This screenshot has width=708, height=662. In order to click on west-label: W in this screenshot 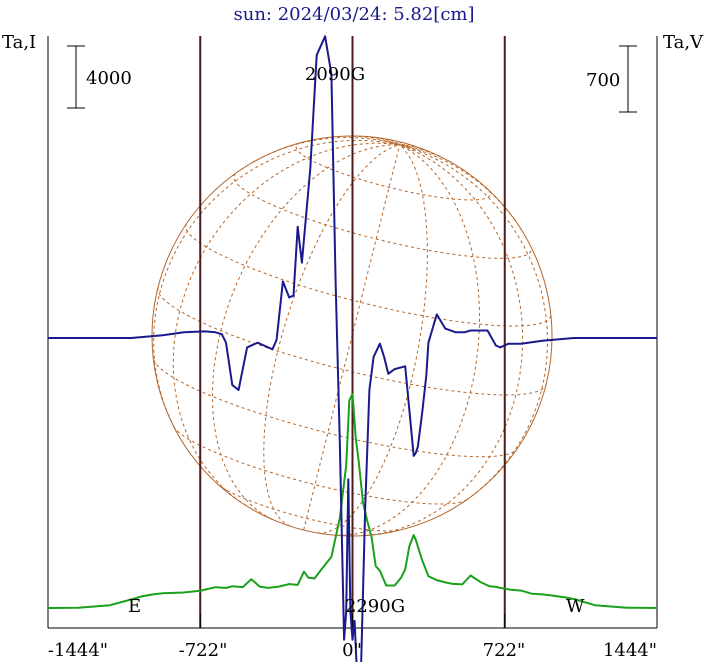, I will do `click(575, 606)`.